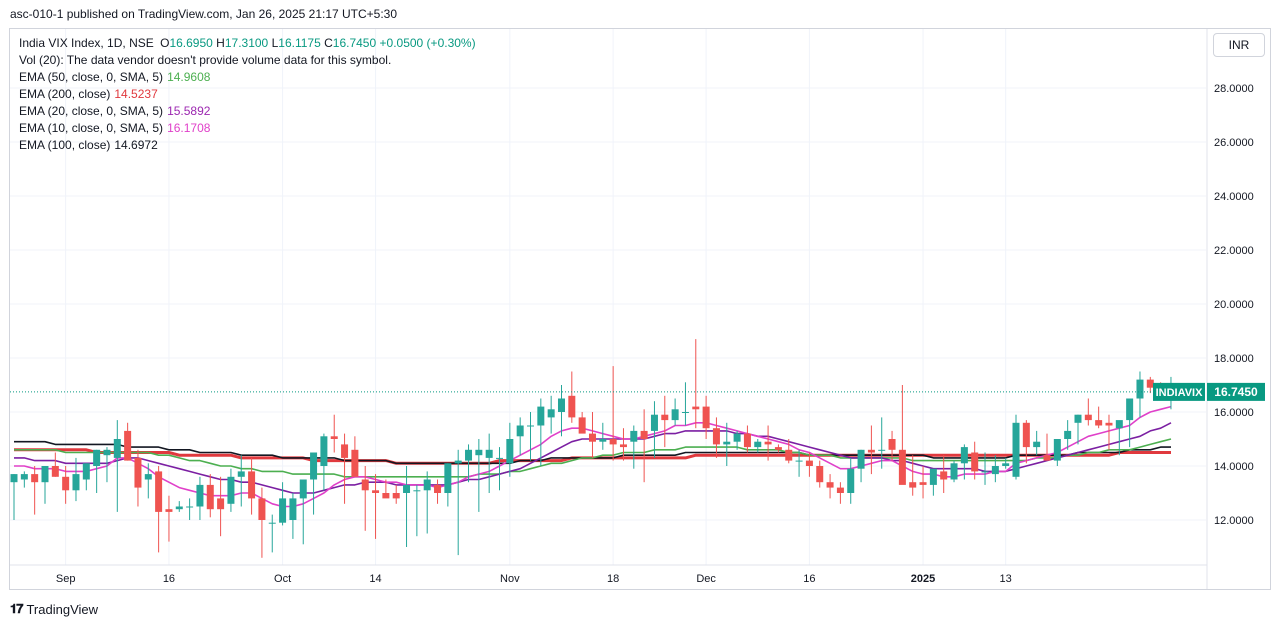 The image size is (1281, 627). I want to click on legend-ema10-row: EMA (10, close, 0, SMA, 5) 16.1708, so click(247, 128).